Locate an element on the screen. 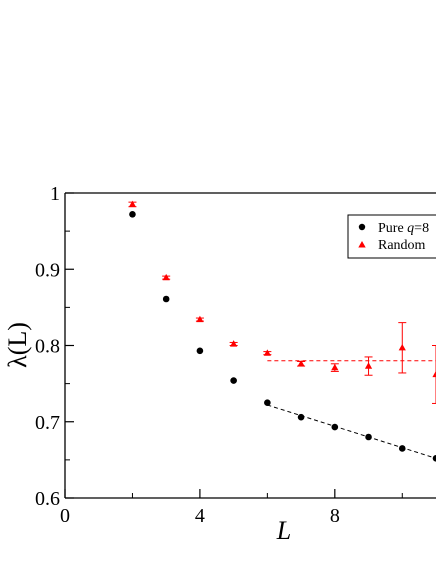  legend-entry-pure: Pure q=8 is located at coordinates (393, 228).